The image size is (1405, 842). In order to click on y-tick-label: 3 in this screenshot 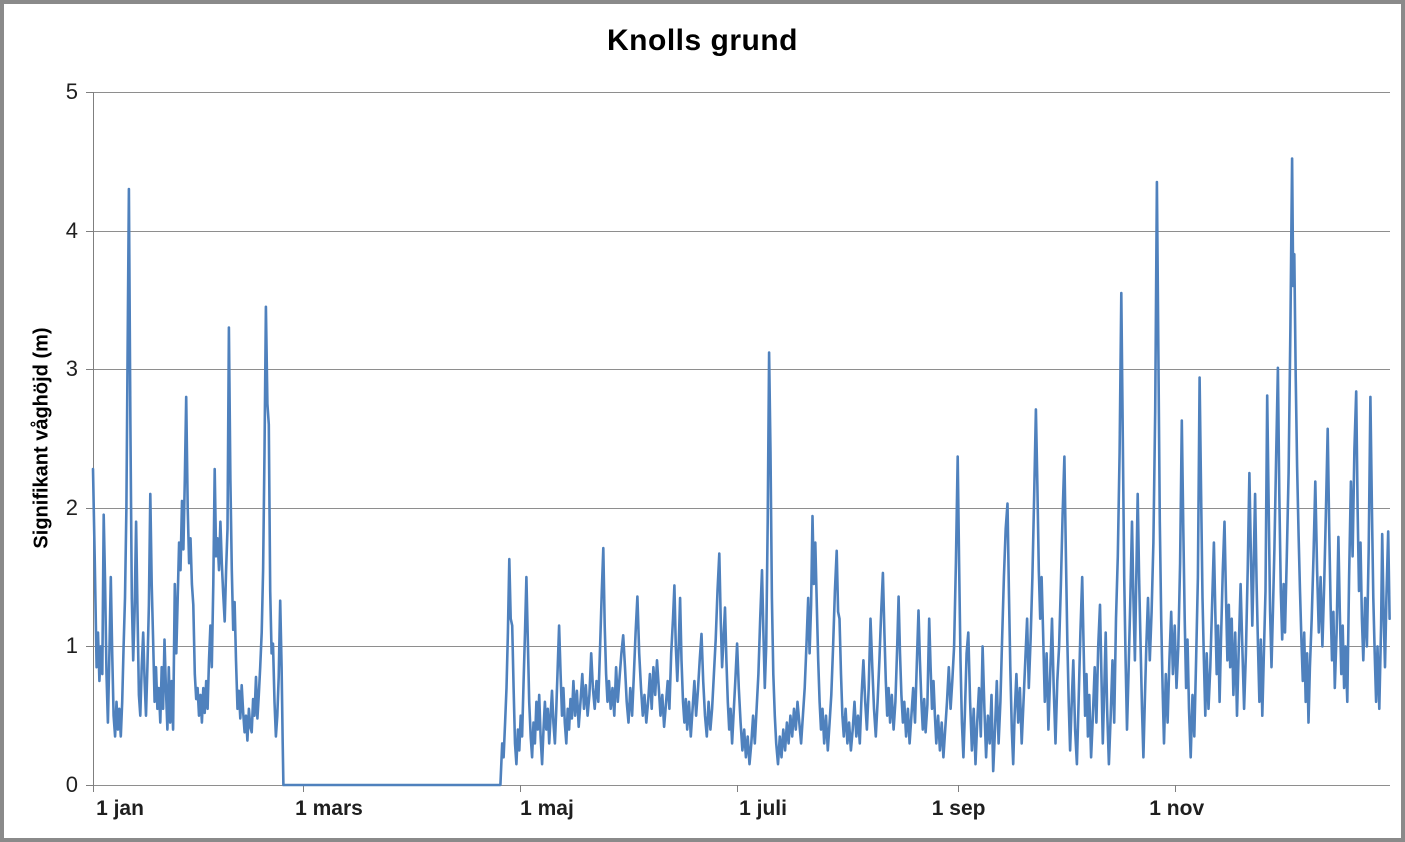, I will do `click(71, 369)`.